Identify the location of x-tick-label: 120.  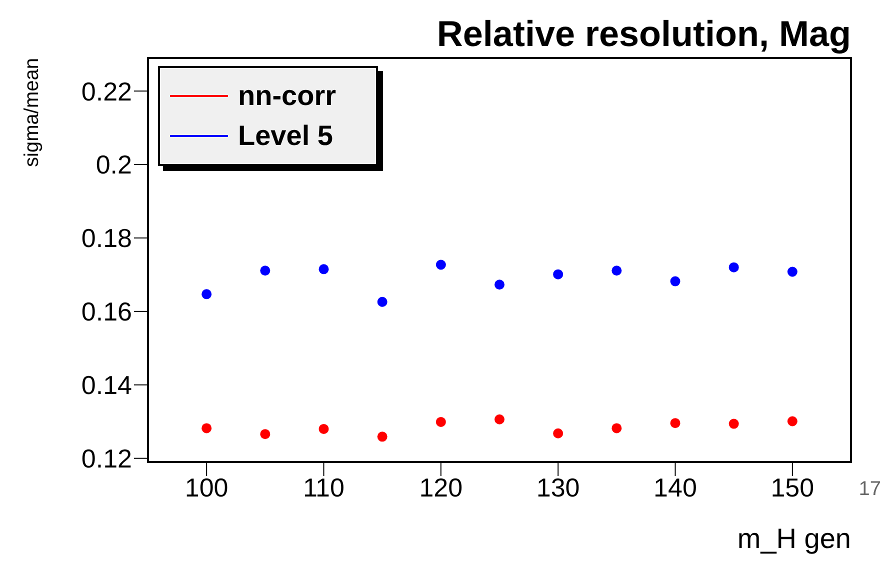
(441, 487).